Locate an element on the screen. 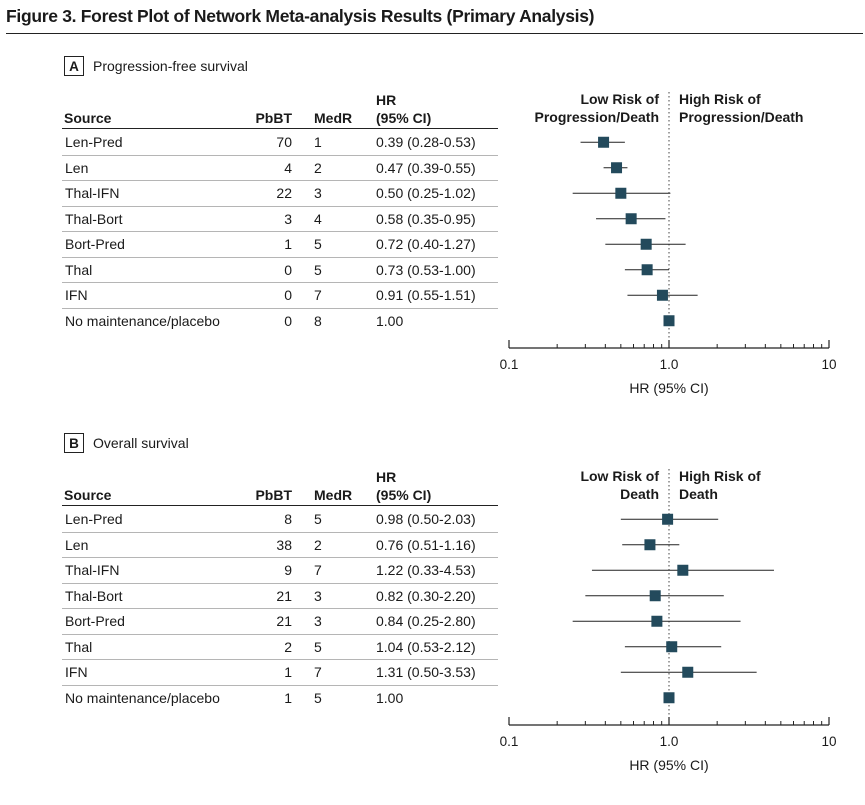 Image resolution: width=865 pixels, height=805 pixels. source-cell: Len-Pred is located at coordinates (94, 519).